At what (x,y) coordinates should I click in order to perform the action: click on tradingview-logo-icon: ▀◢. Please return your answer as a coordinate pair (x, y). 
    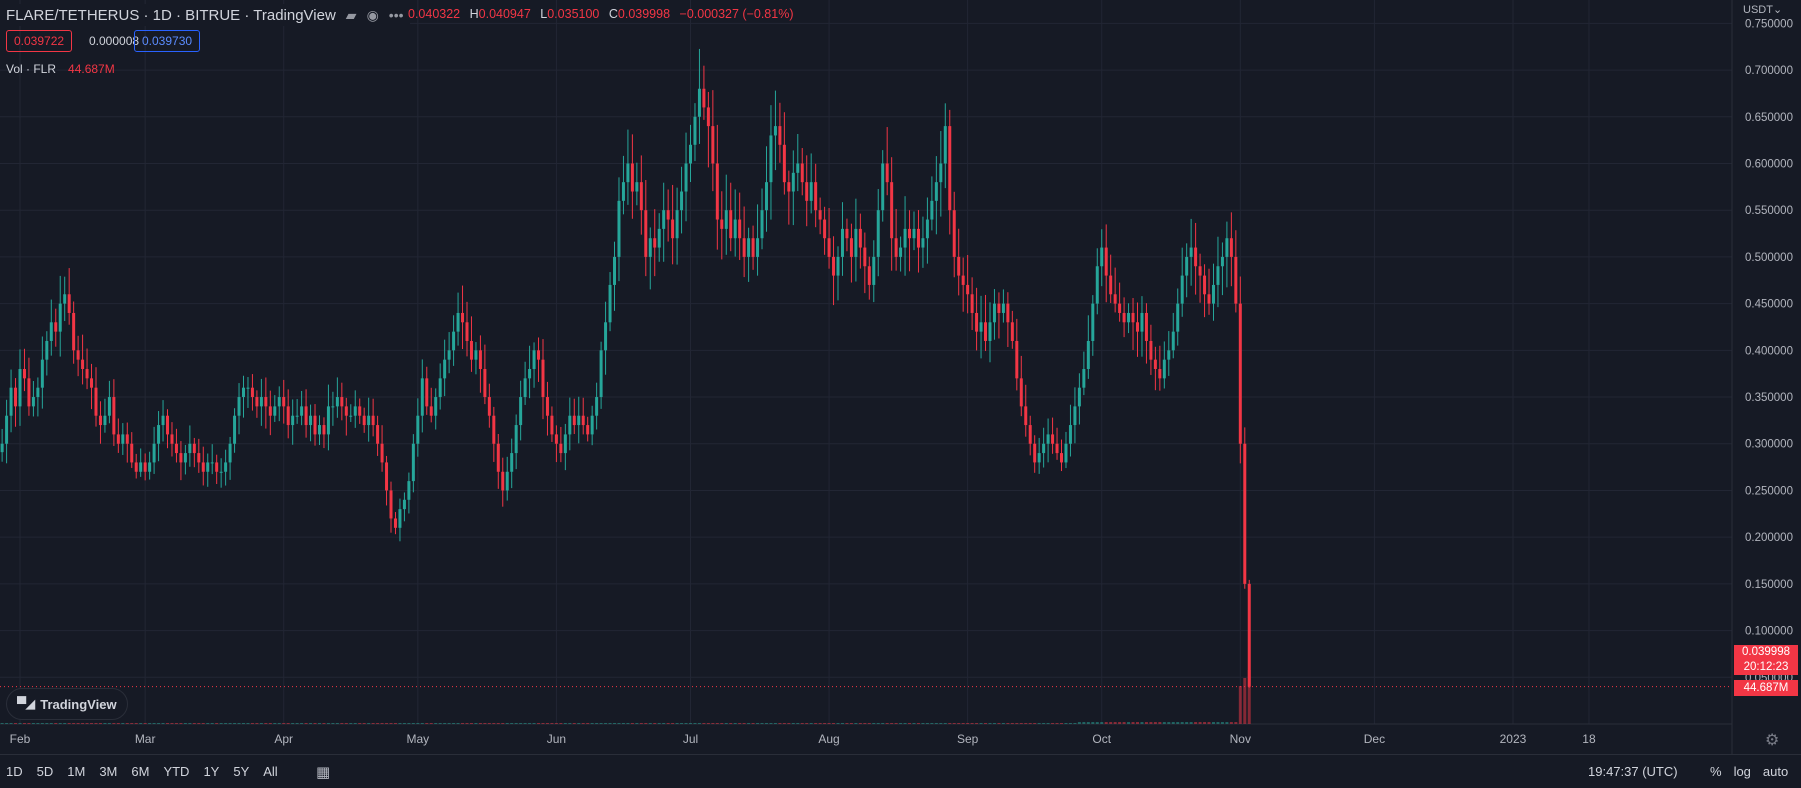
    Looking at the image, I should click on (26, 703).